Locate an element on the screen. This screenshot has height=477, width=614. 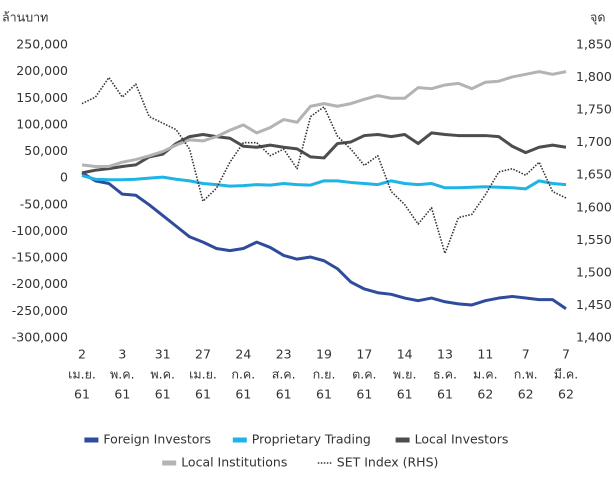
y2-tick-label: 1,800 is located at coordinates (594, 76).